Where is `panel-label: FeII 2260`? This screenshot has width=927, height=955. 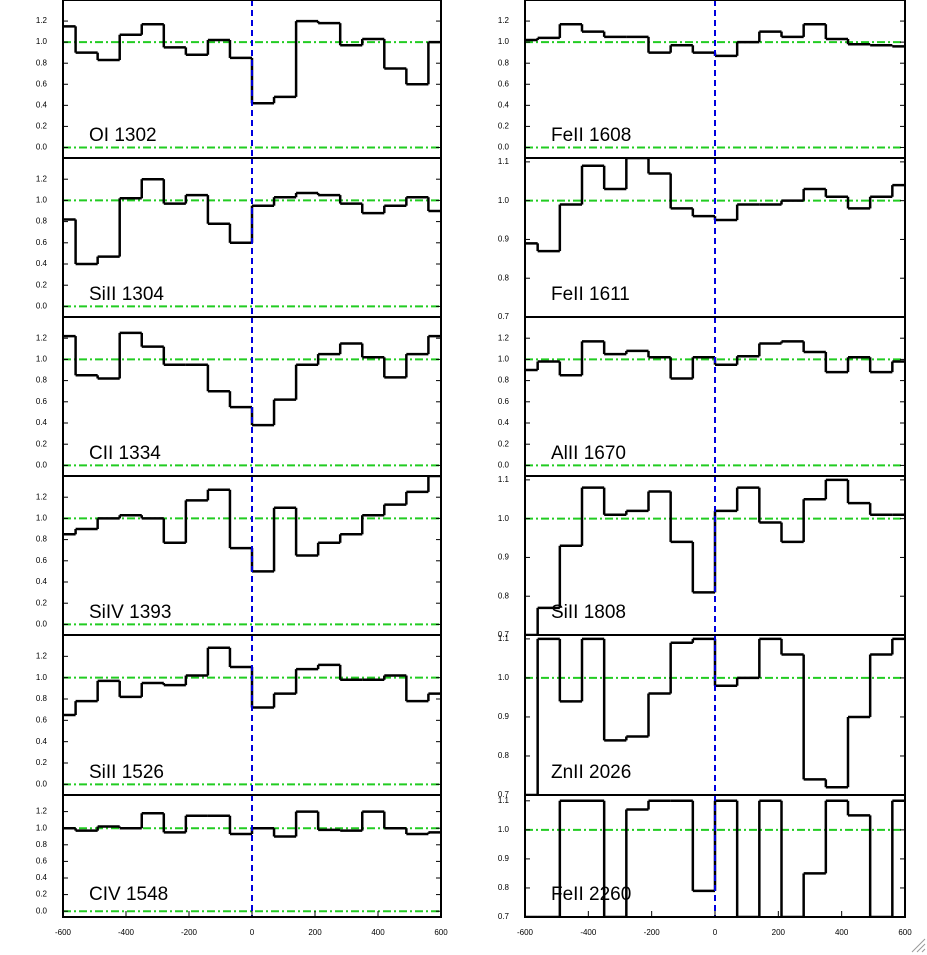 panel-label: FeII 2260 is located at coordinates (591, 894).